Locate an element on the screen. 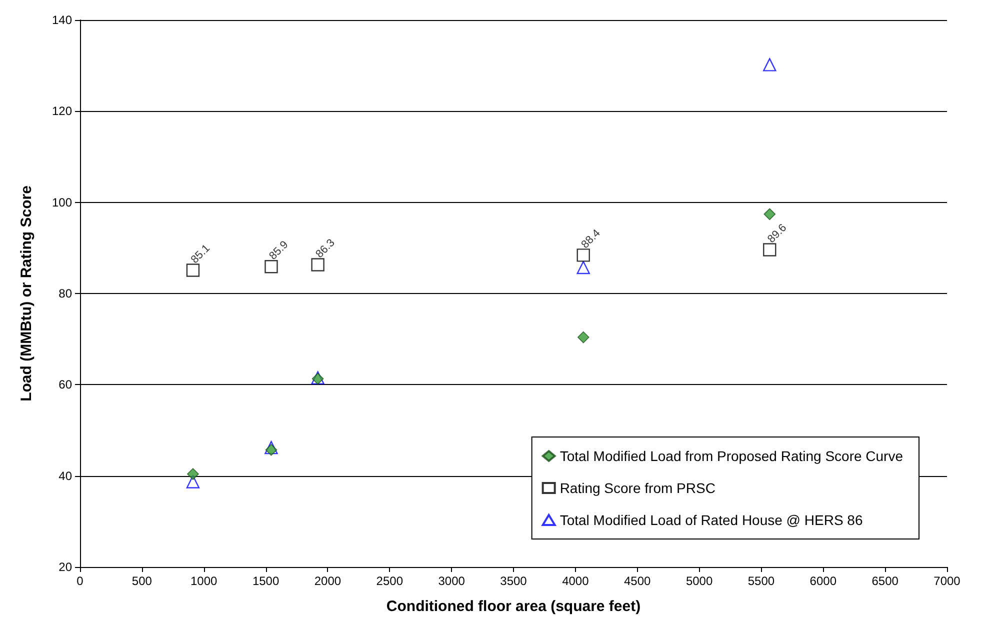 The height and width of the screenshot is (639, 989). x-tick-label: 6000 is located at coordinates (823, 581).